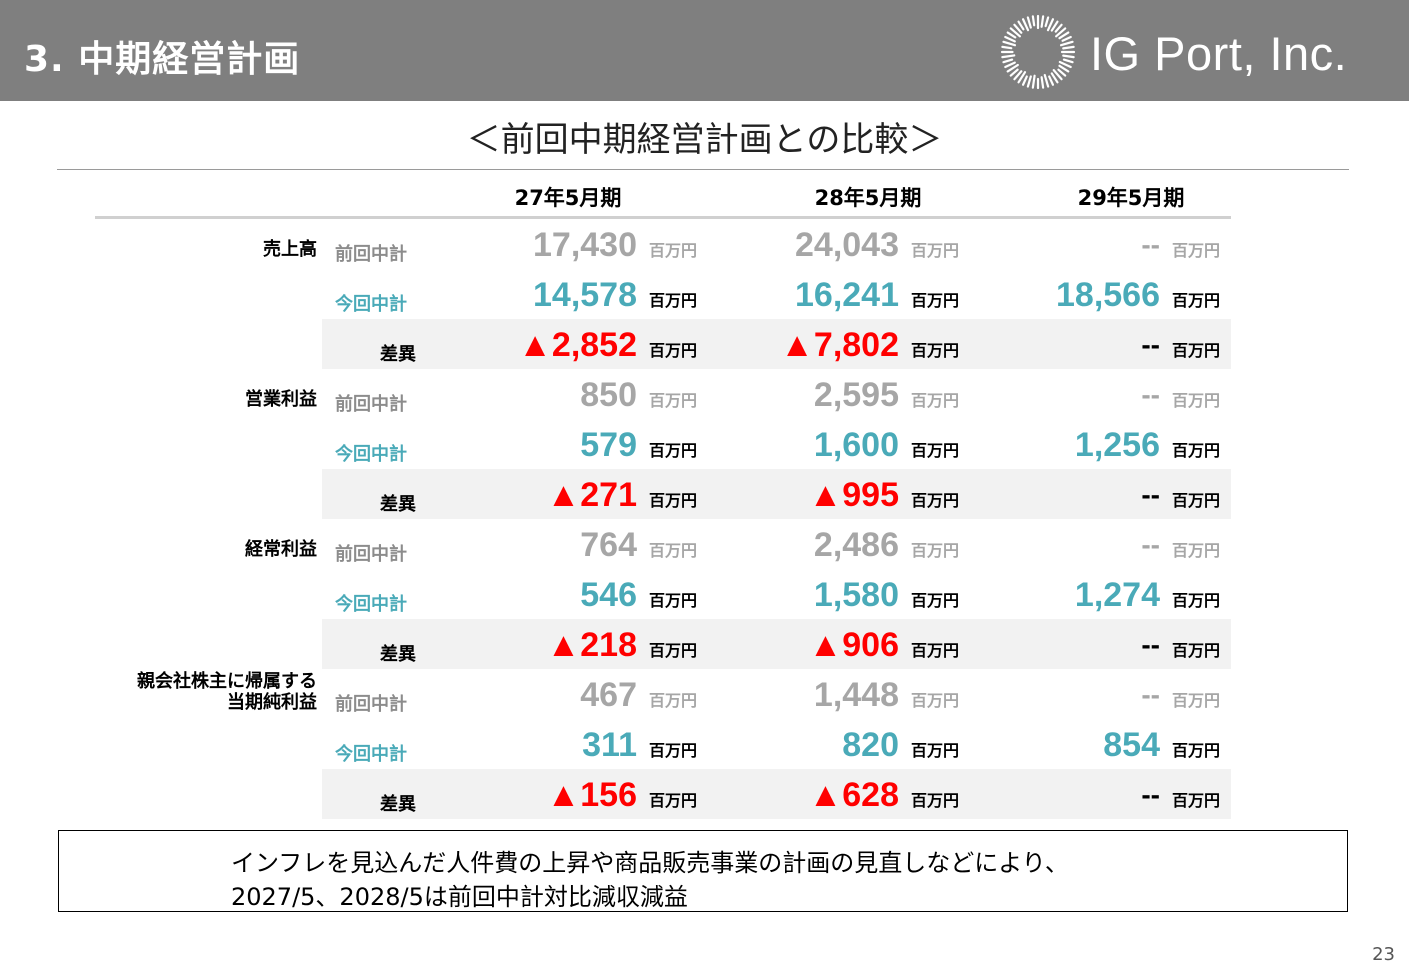  Describe the element at coordinates (281, 399) in the screenshot. I see `metric-name: 営業利益` at that location.